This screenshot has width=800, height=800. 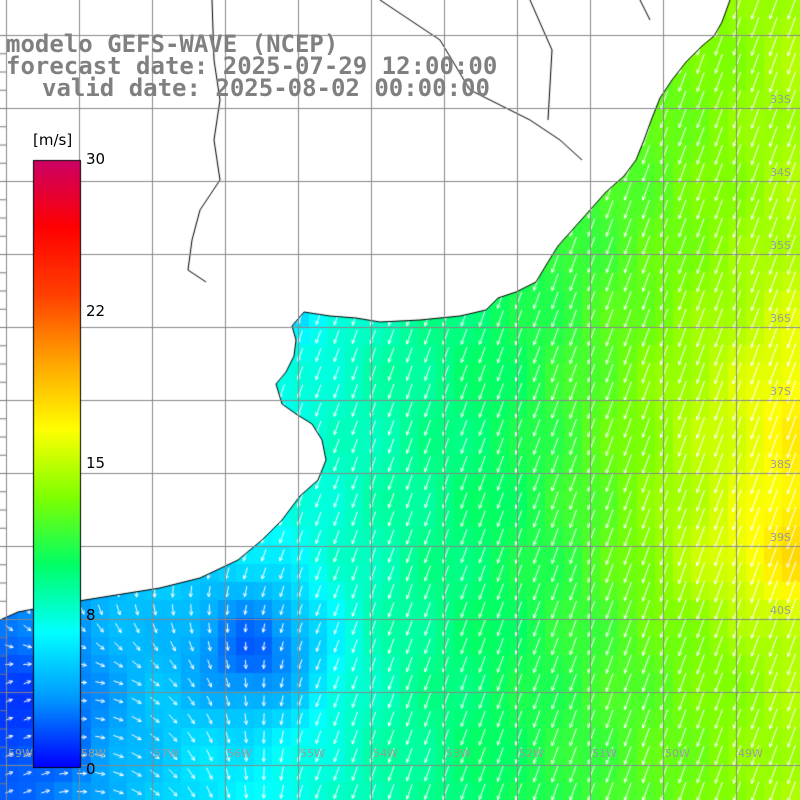 What do you see at coordinates (91, 769) in the screenshot?
I see `colorbar-tick-0: 0` at bounding box center [91, 769].